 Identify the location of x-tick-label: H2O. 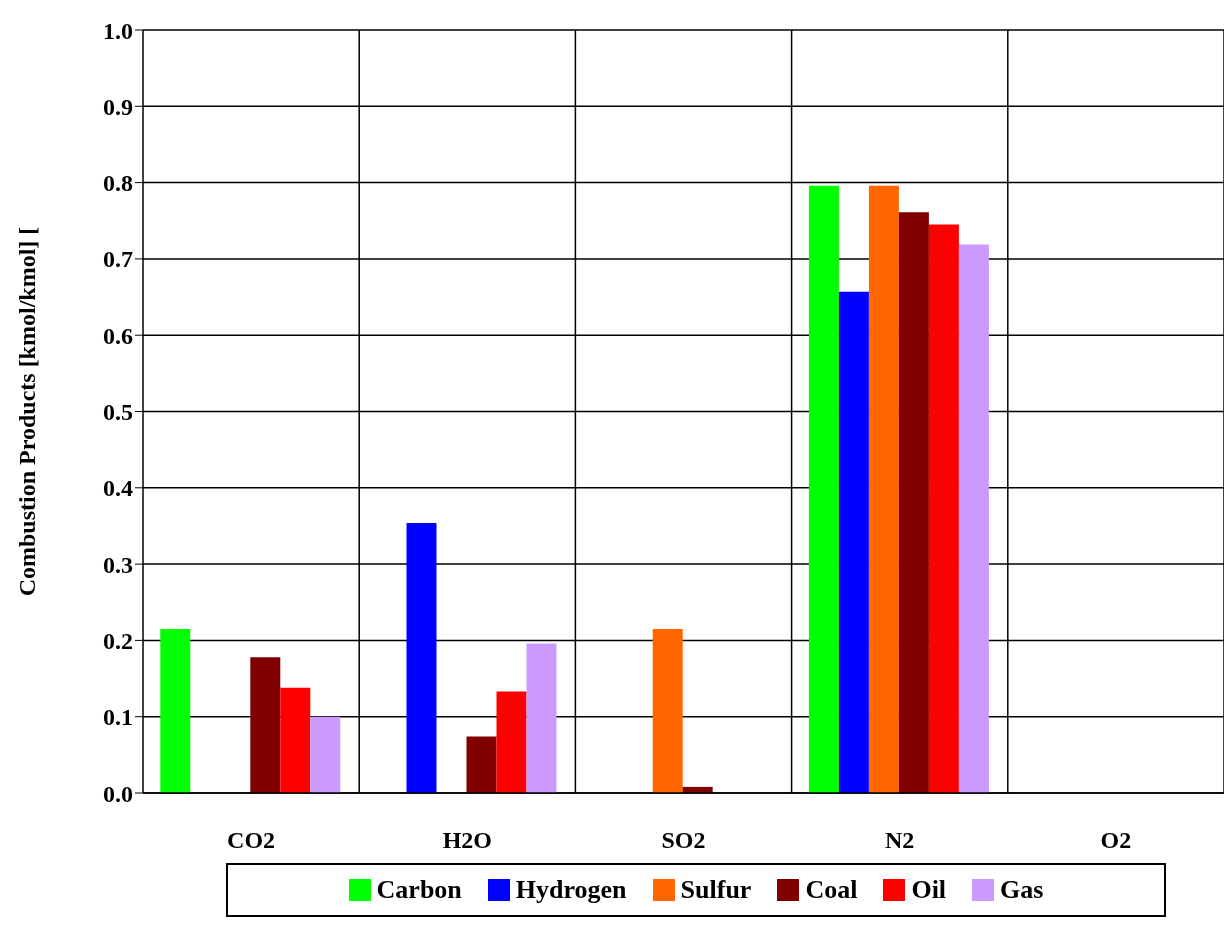
(467, 840).